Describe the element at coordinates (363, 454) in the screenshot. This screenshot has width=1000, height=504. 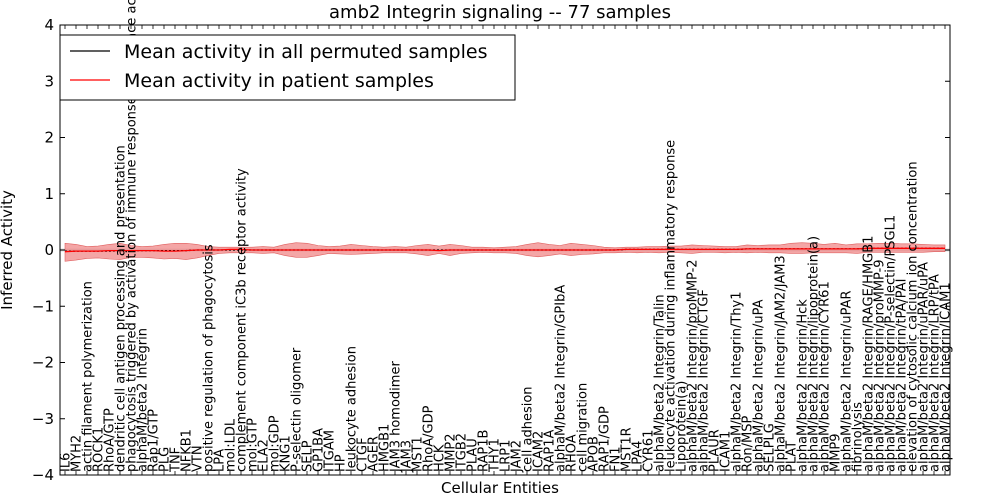
I see `category-label: CTGF` at that location.